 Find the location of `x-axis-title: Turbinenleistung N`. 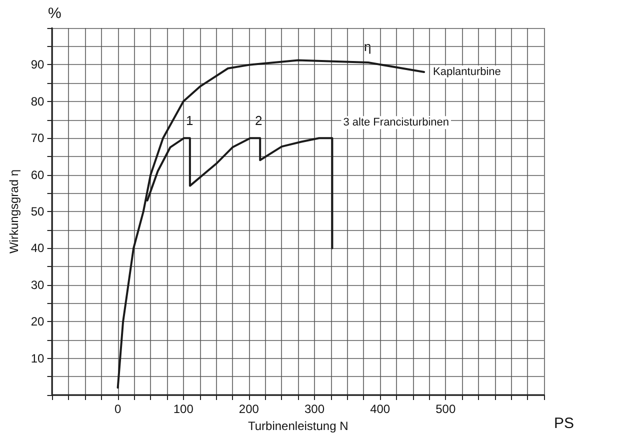

x-axis-title: Turbinenleistung N is located at coordinates (298, 425).